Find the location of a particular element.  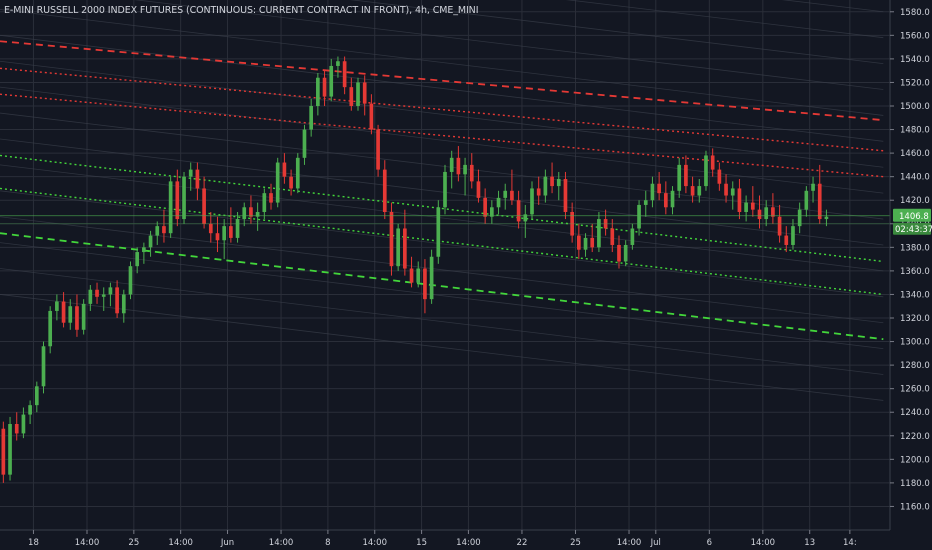

time-tick-label: 6 is located at coordinates (709, 543).